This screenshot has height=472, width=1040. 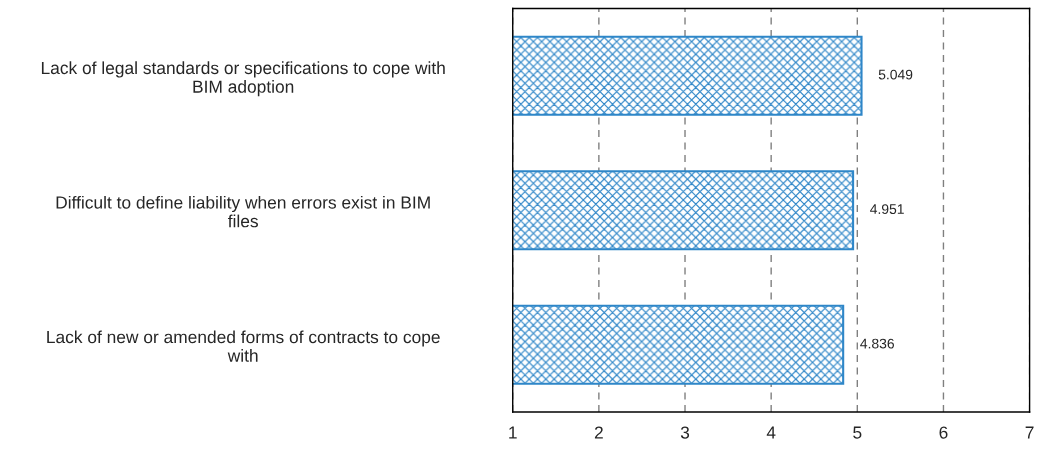 What do you see at coordinates (243, 346) in the screenshot?
I see `y-tick-label: Lack of new or amended forms of contracts to cope with` at bounding box center [243, 346].